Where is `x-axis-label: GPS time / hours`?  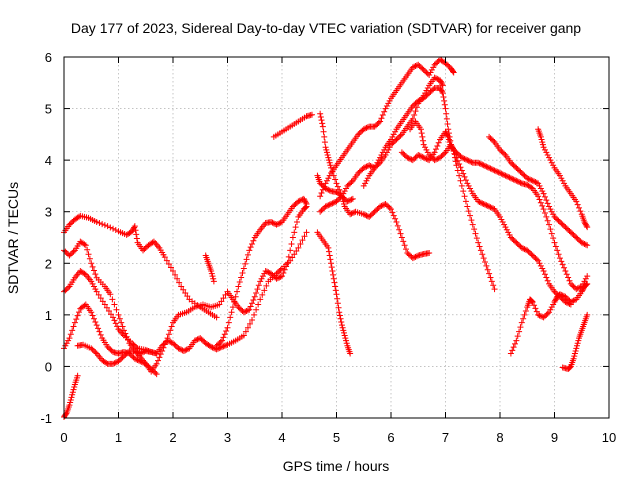 x-axis-label: GPS time / hours is located at coordinates (336, 466).